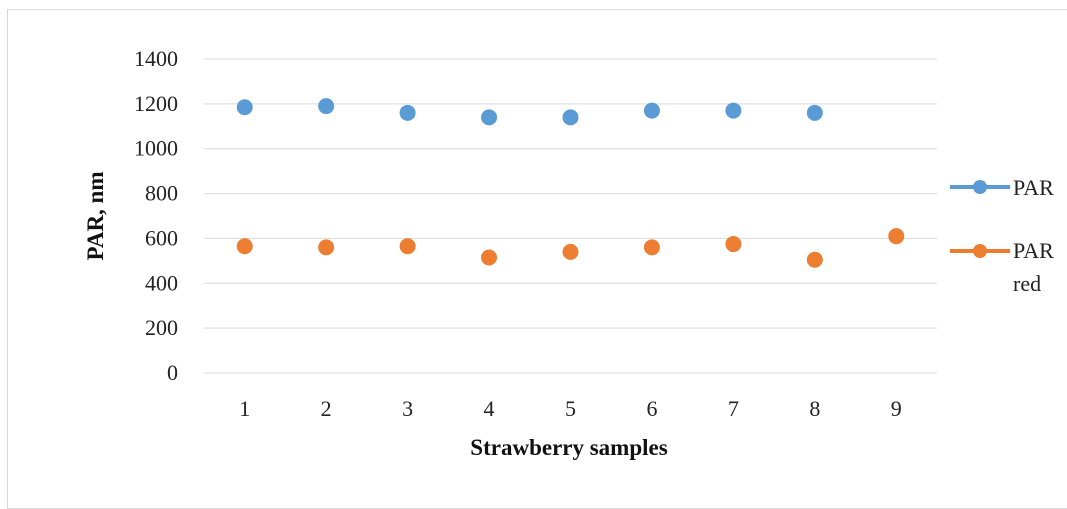 Image resolution: width=1067 pixels, height=509 pixels. I want to click on legend-item-par: PAR, so click(1002, 187).